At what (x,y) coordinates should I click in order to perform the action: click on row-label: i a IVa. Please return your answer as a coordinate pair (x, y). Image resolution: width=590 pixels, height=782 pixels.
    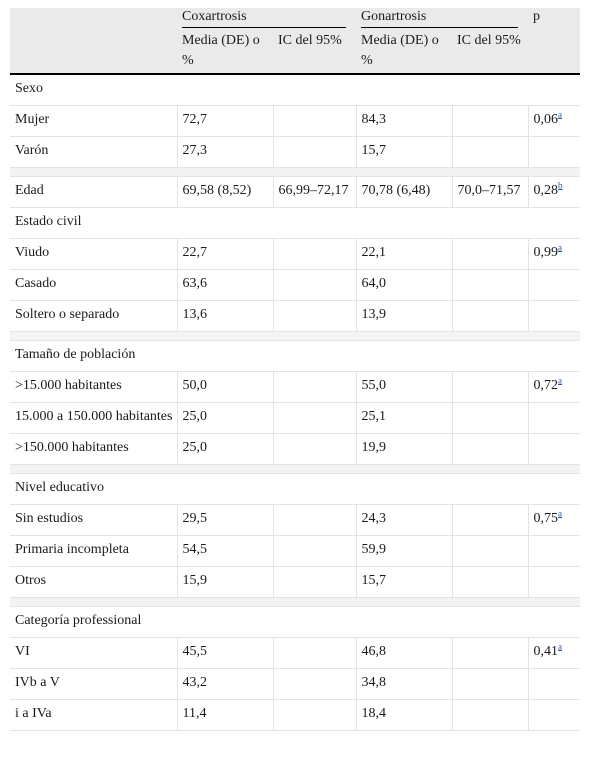
    Looking at the image, I should click on (93, 715).